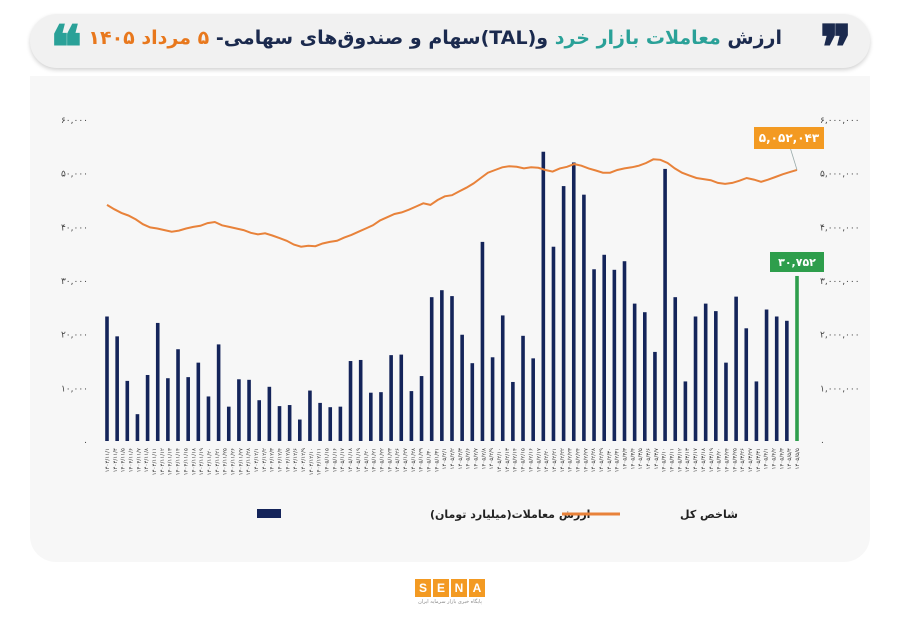 The height and width of the screenshot is (623, 900). I want to click on right-axis-tick: ۱,۰۰۰,۰۰۰, so click(840, 389).